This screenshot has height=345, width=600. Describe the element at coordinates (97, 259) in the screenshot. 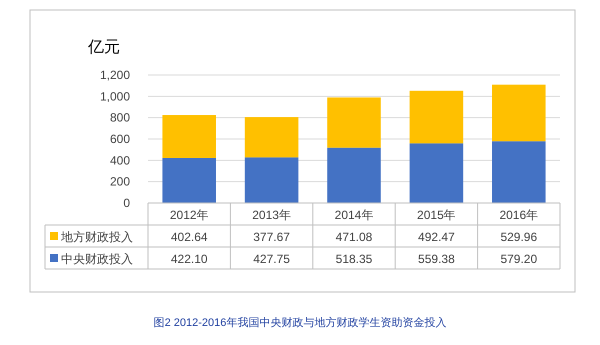

I see `legend-label: 中央财政投入` at that location.